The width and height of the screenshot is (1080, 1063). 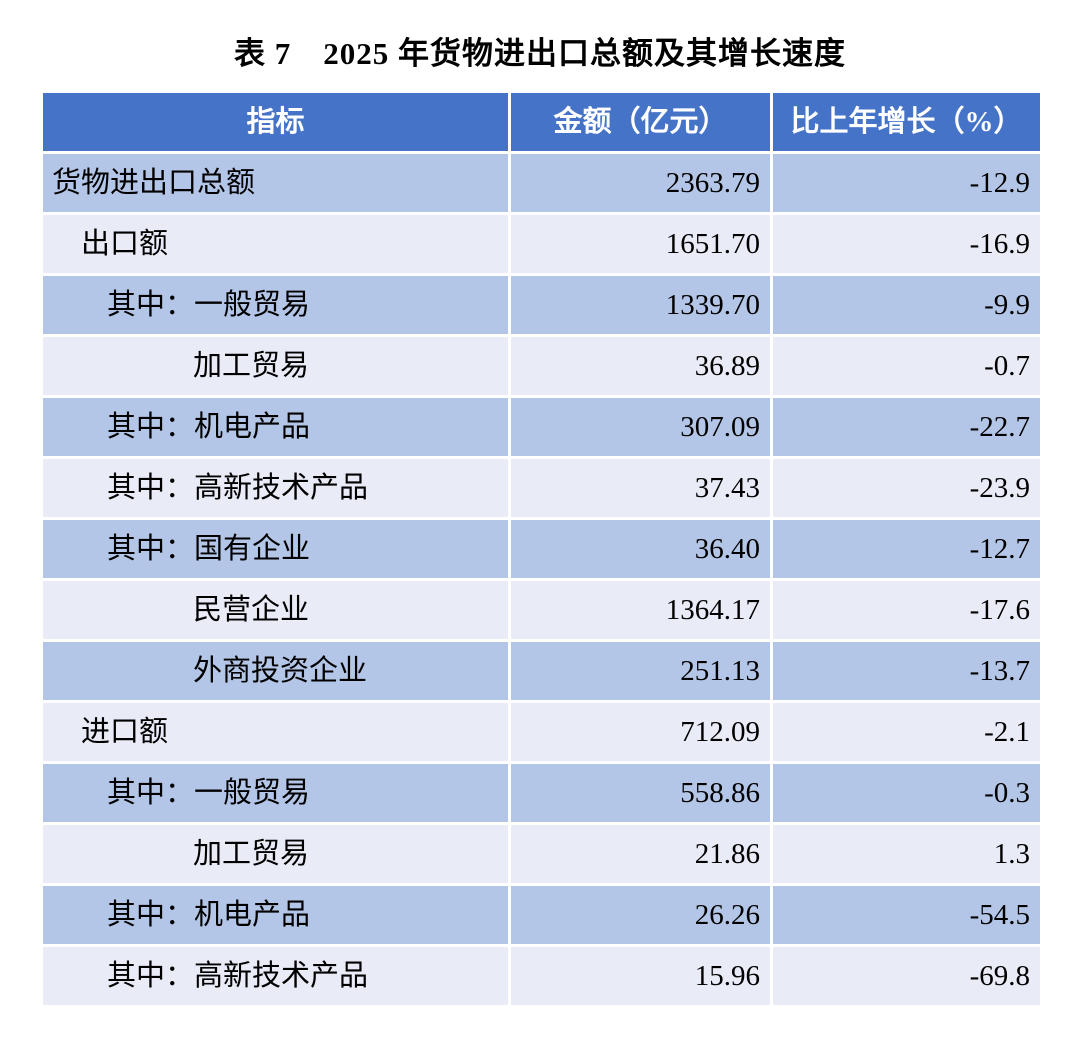 I want to click on amount-cell: 36.40, so click(x=640, y=549).